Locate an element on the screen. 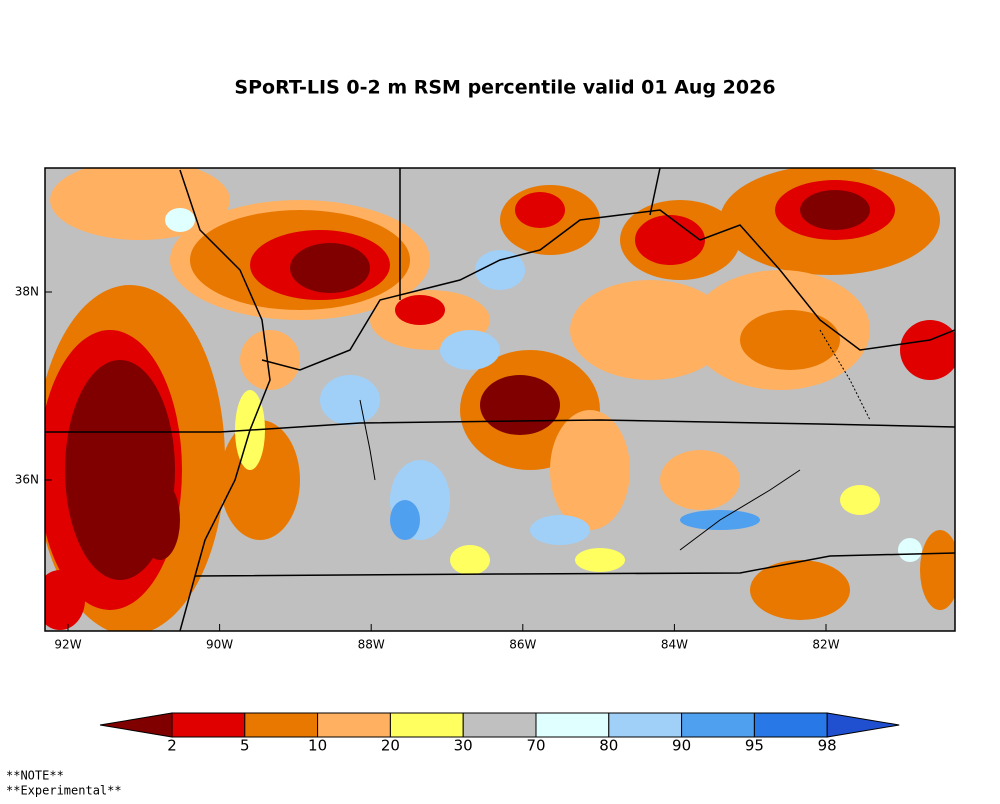  note: **Experimental** is located at coordinates (64, 791).